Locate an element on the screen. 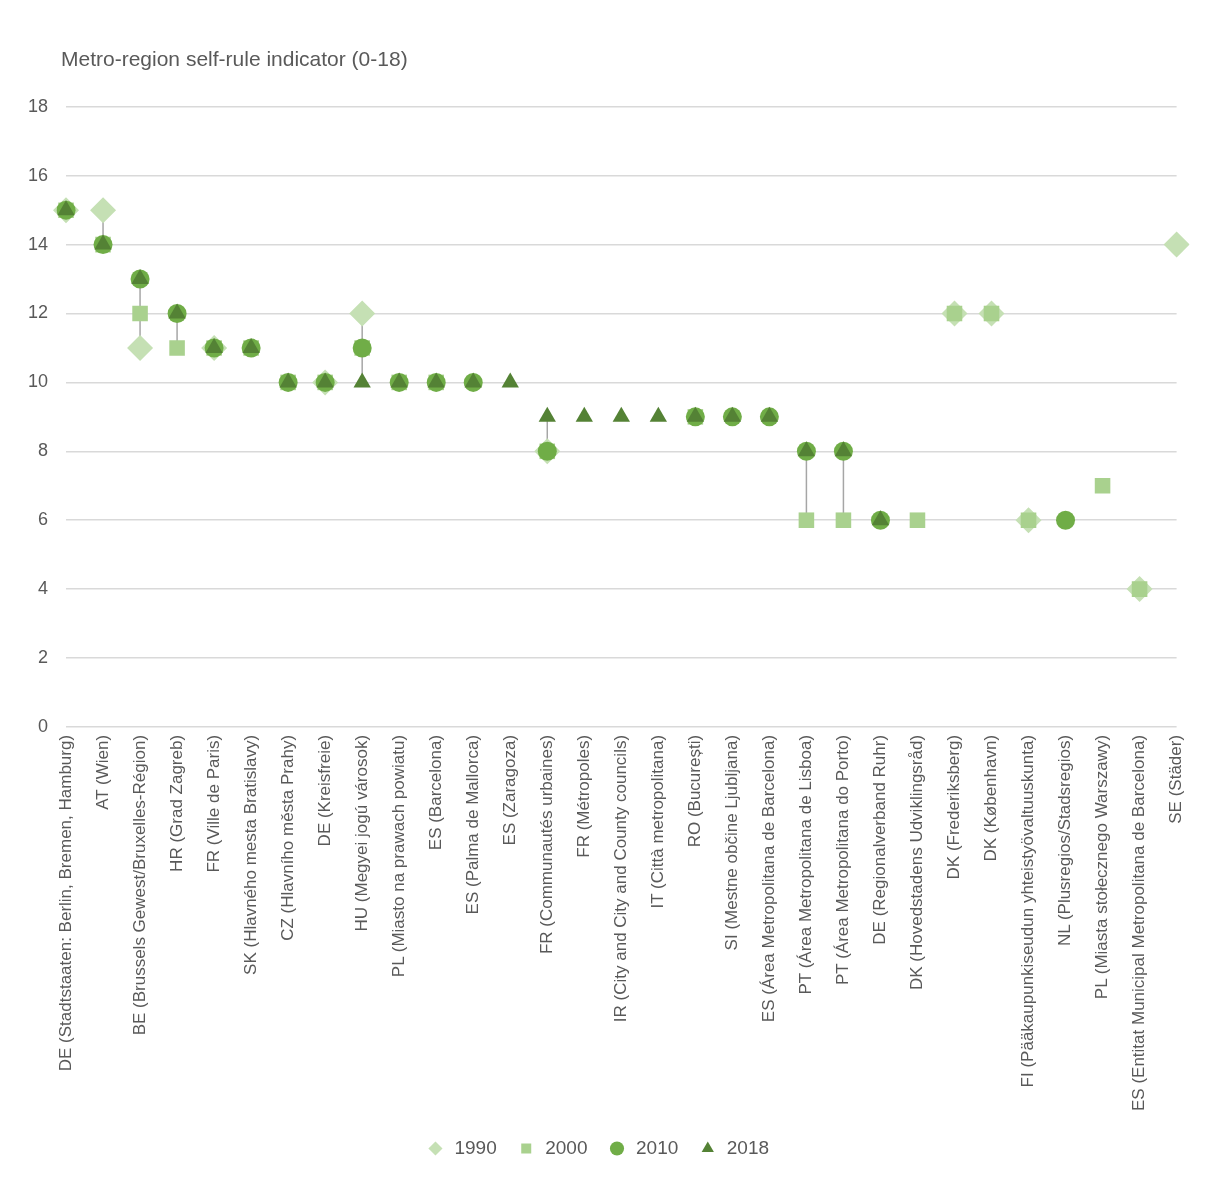 Image resolution: width=1205 pixels, height=1184 pixels. x-tick-label: DK (Frederiksberg) is located at coordinates (954, 807).